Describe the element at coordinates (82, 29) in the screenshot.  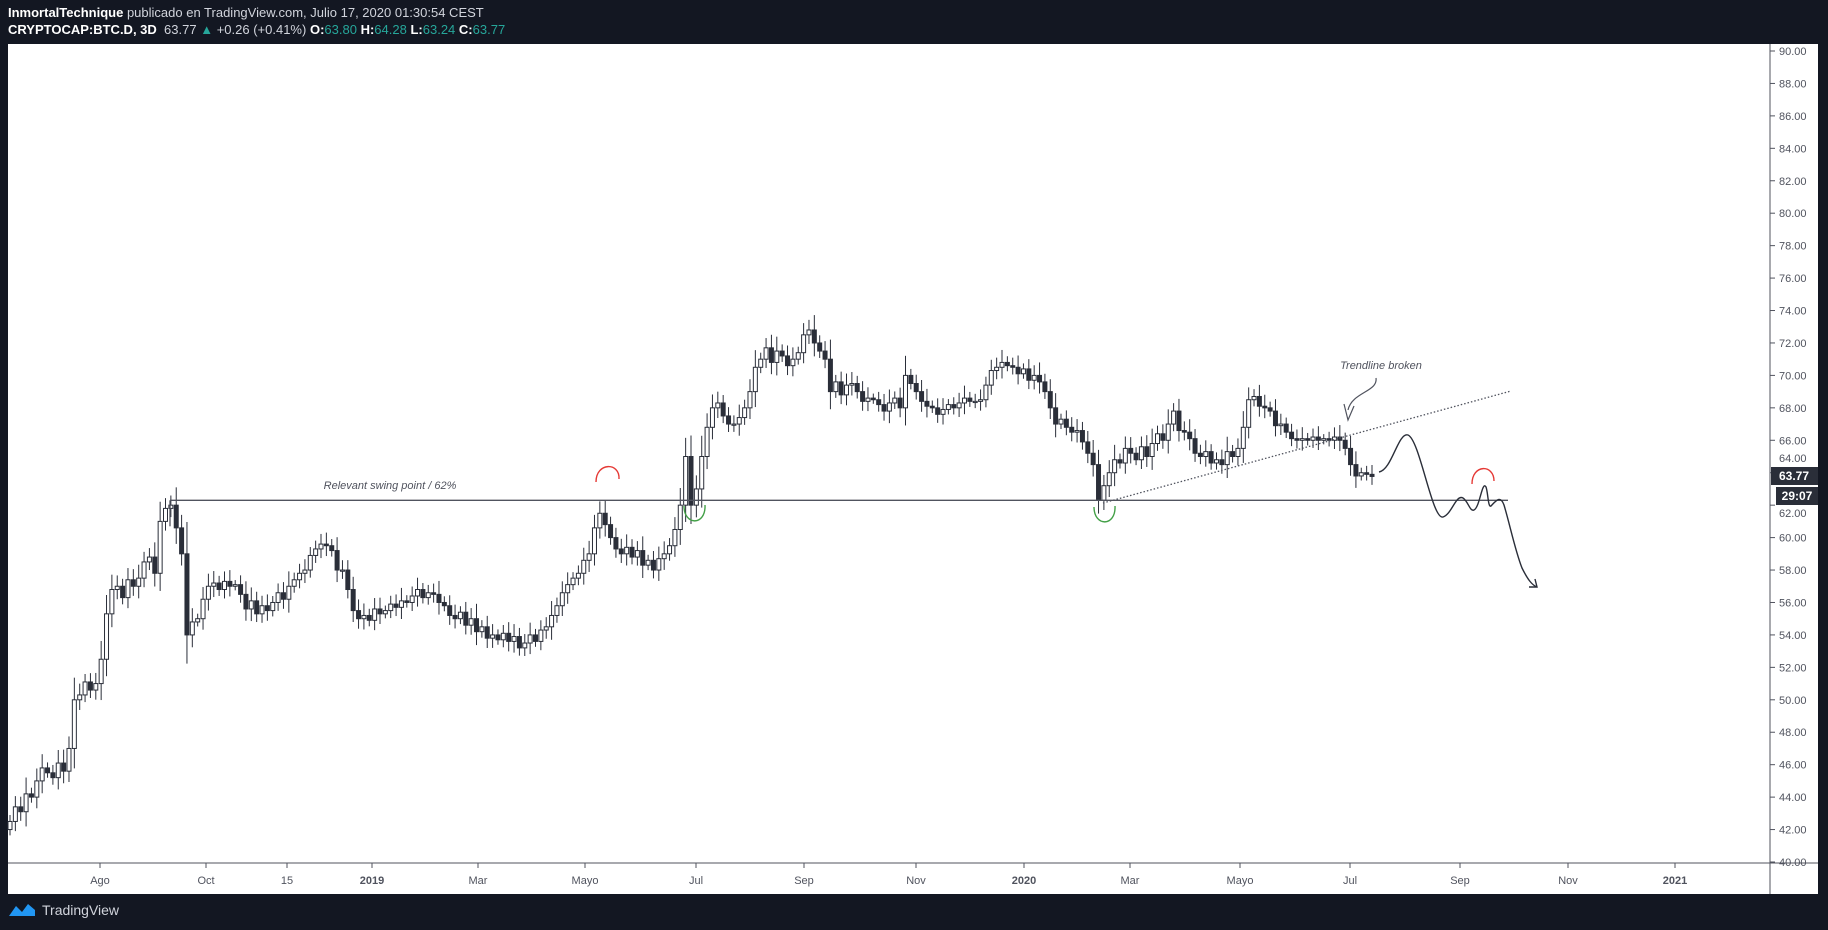
I see `symbol-name: CRYPTOCAP:BTC.D, 3D` at that location.